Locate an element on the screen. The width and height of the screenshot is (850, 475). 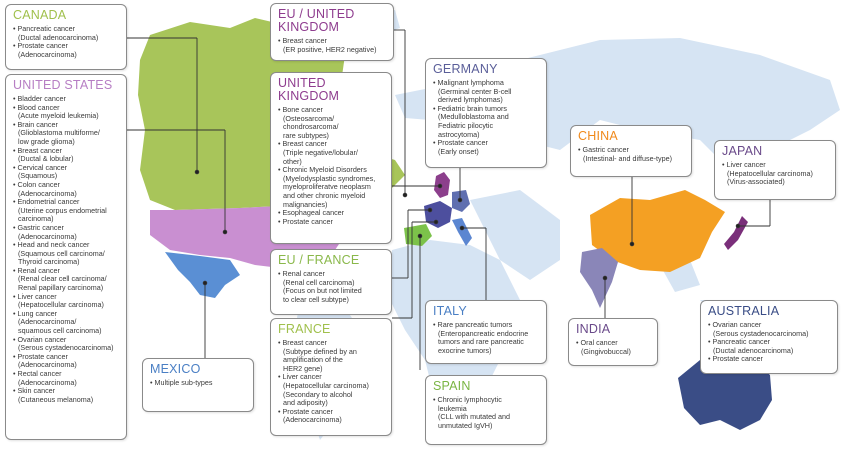
cancer-subtype-line: low grade glioma) is located at coordinates (46, 141).